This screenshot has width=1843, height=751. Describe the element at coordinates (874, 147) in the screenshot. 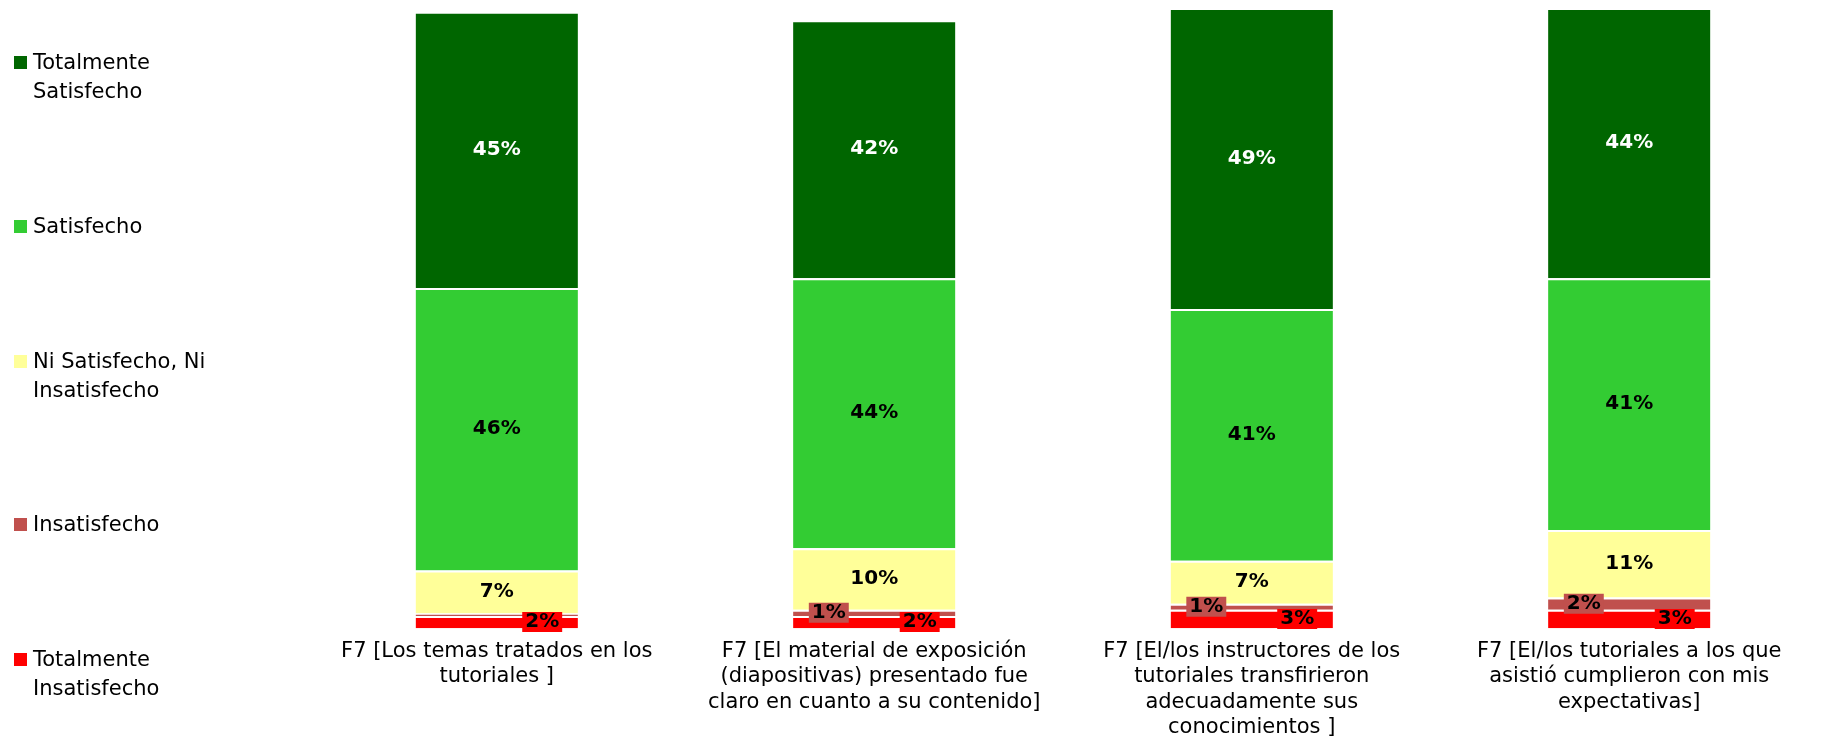

I see `data-label: 42%` at that location.